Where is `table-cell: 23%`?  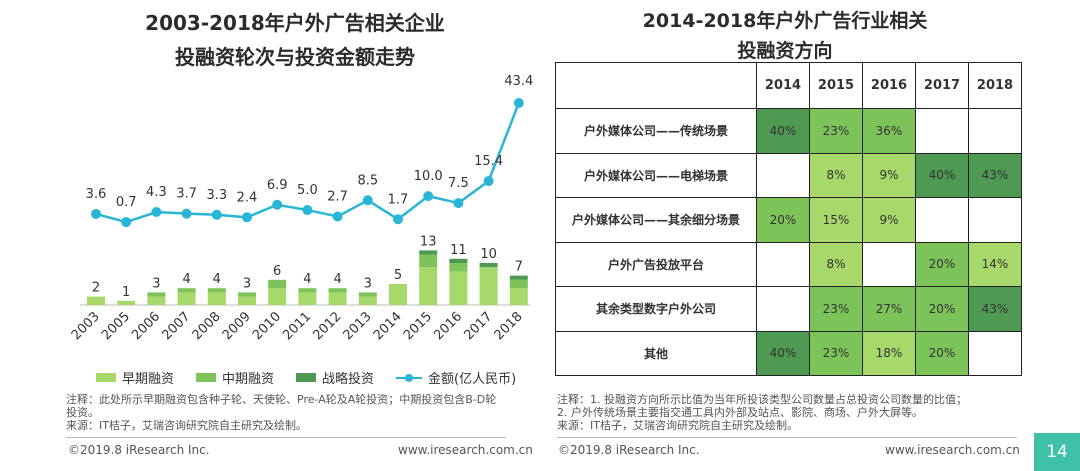
table-cell: 23% is located at coordinates (836, 309).